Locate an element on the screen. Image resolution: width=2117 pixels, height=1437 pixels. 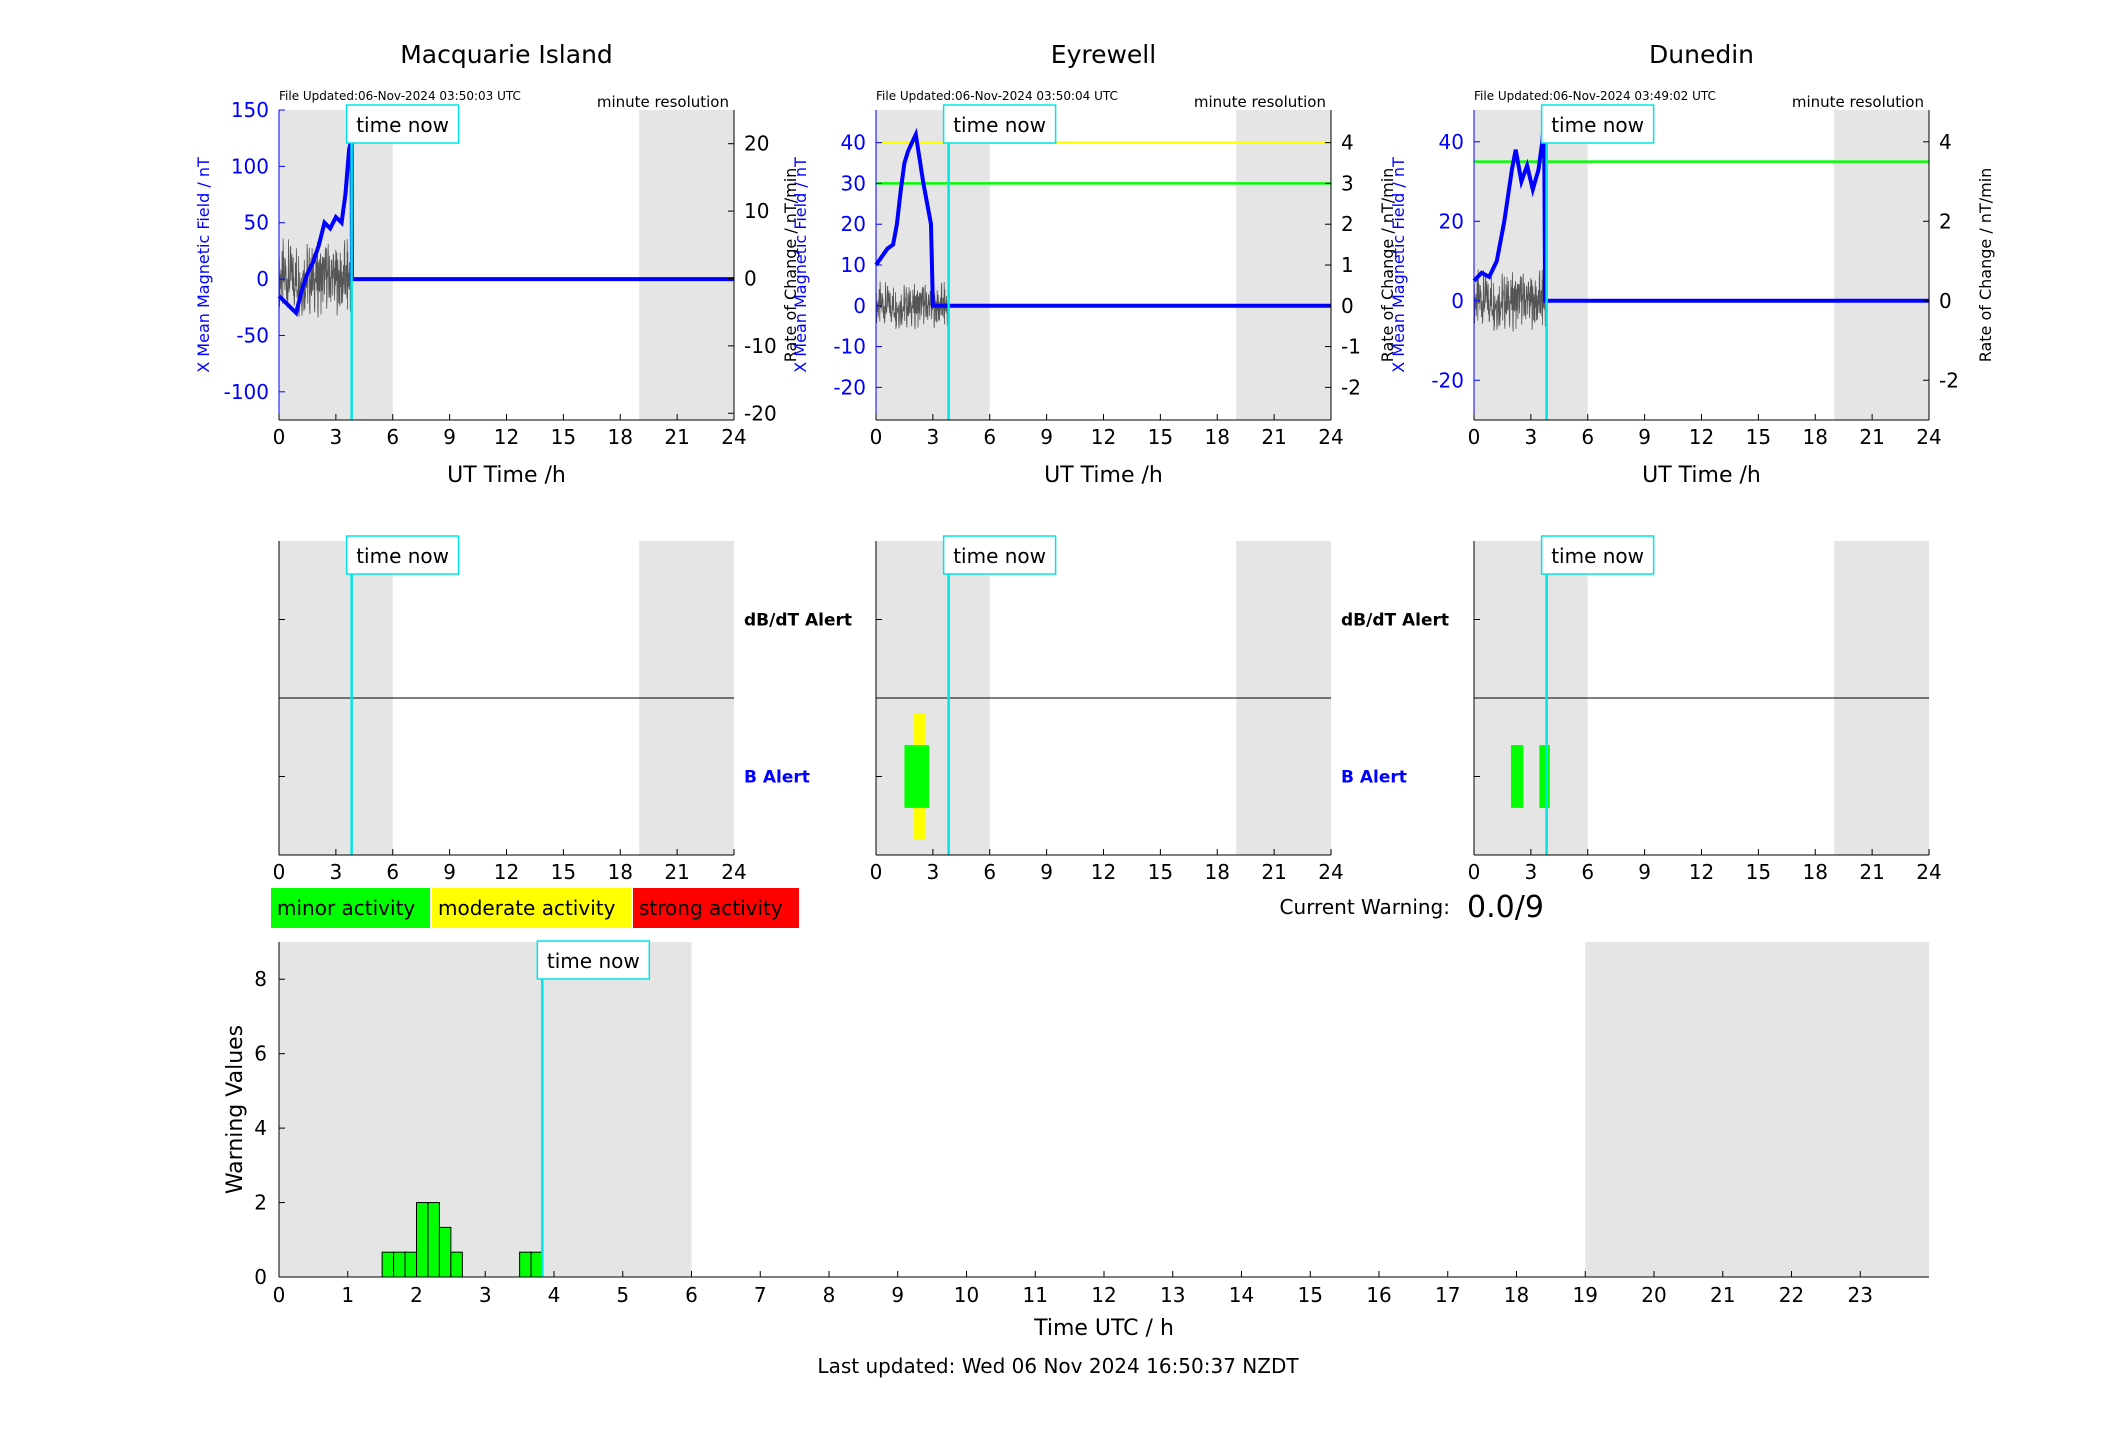
b-alert-band is located at coordinates (1544, 776).